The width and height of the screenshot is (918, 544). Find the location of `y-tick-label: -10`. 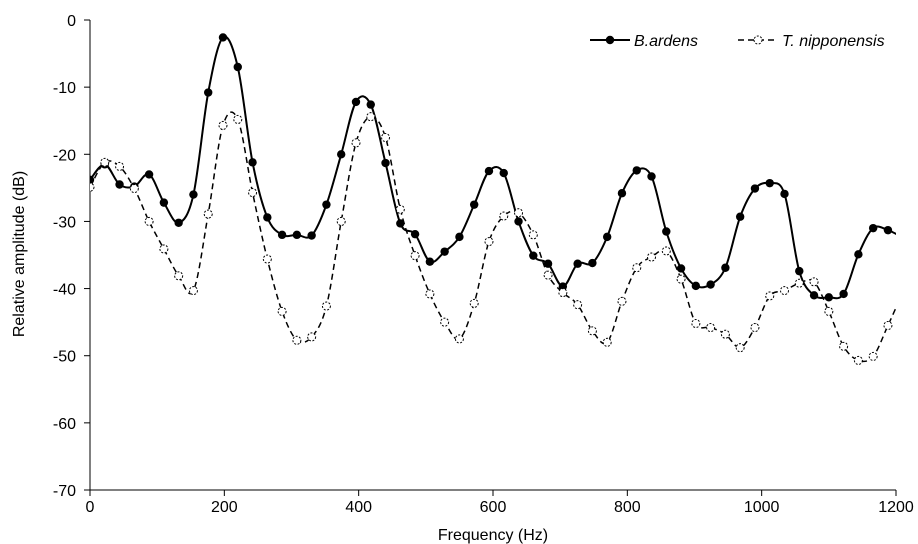

y-tick-label: -10 is located at coordinates (64, 88).